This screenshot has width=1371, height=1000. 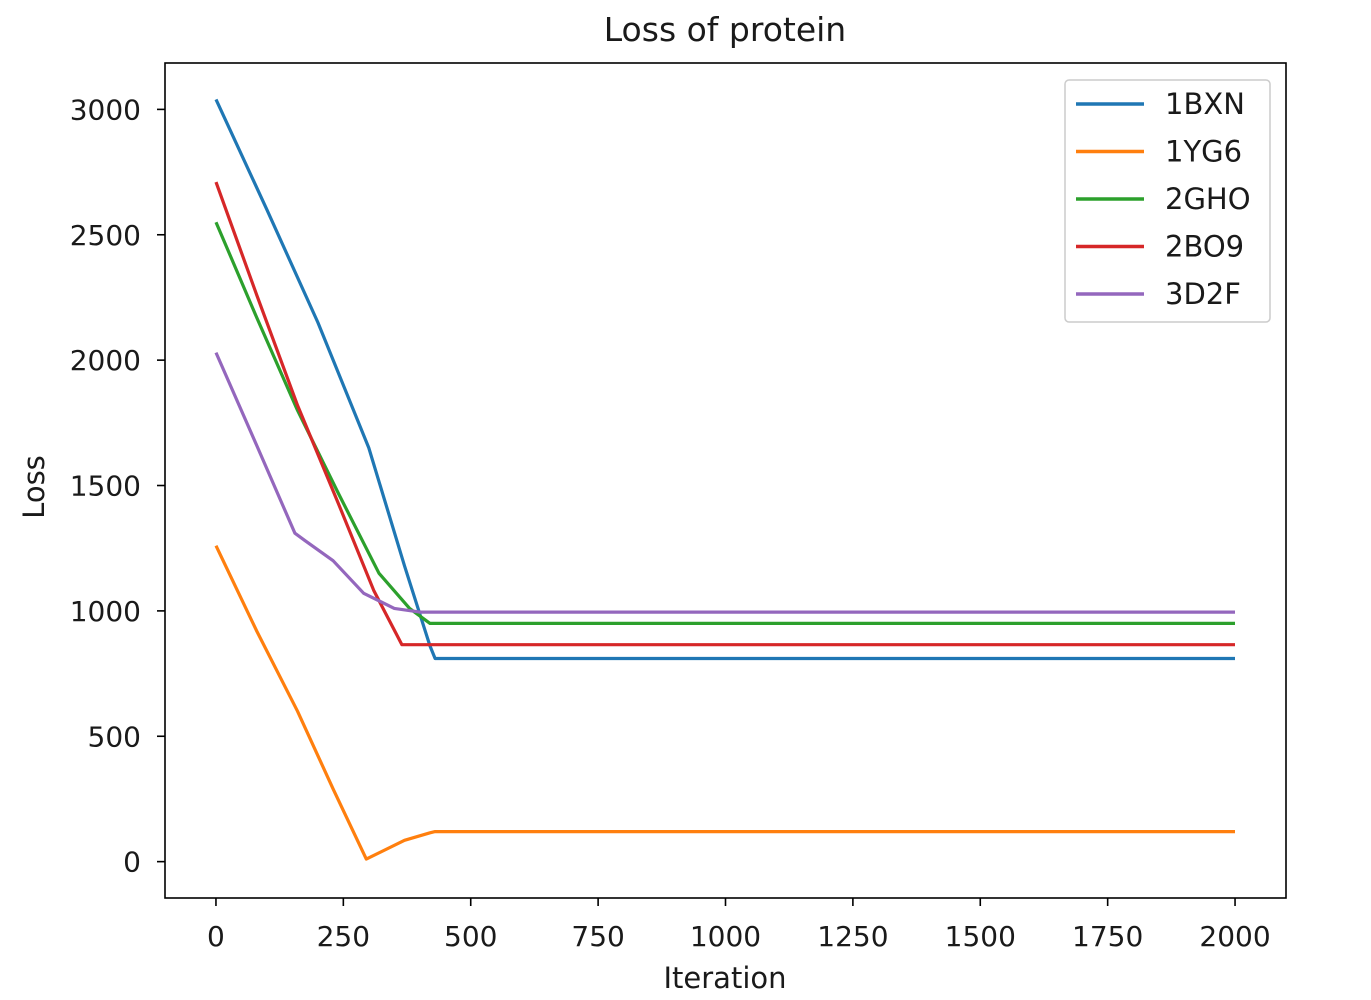 I want to click on y-tick-label: 3000, so click(x=105, y=109).